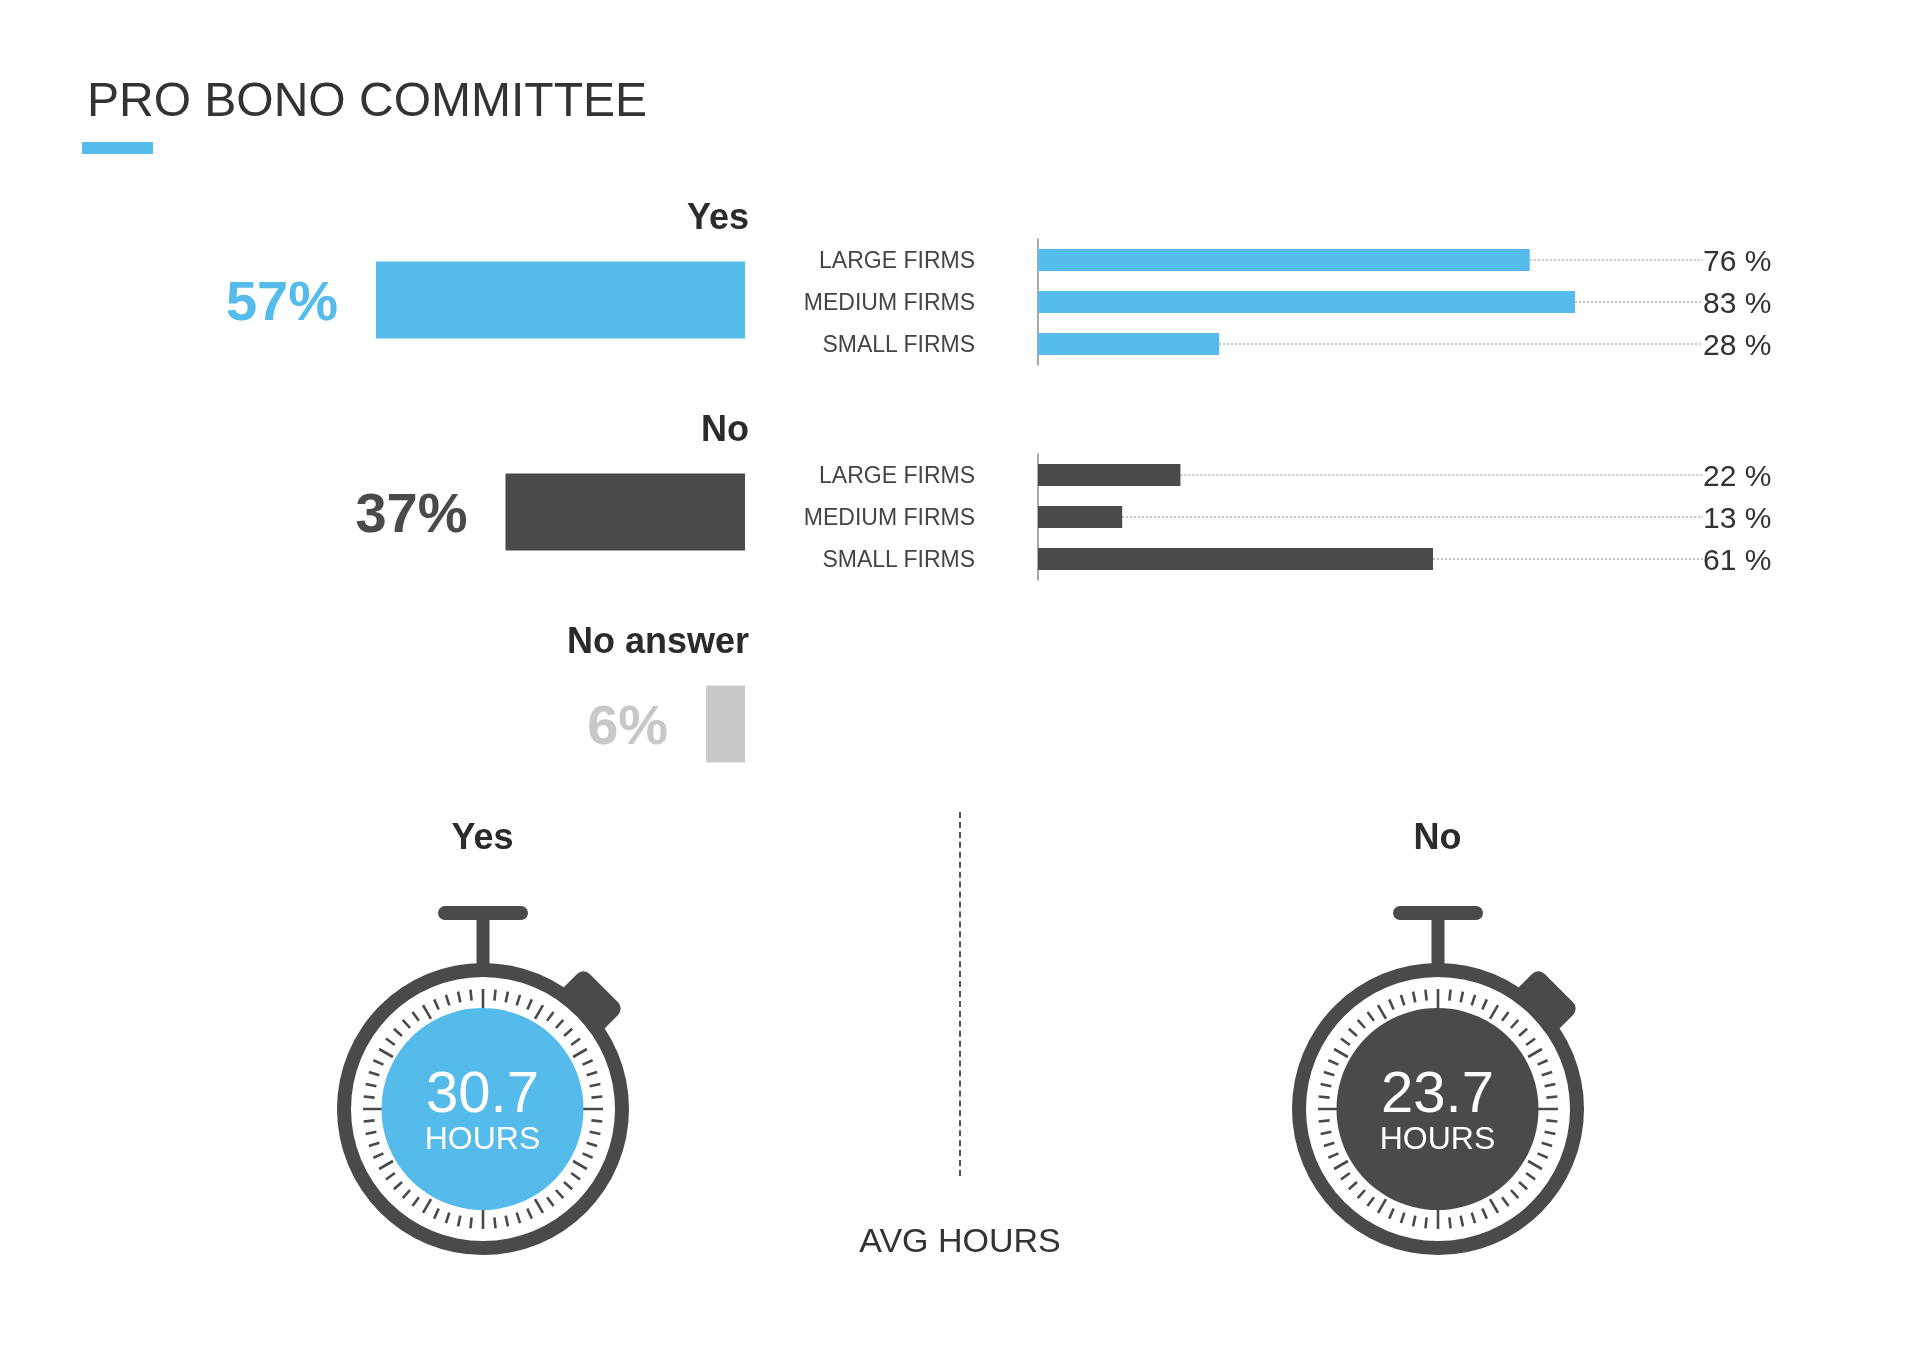 This screenshot has height=1358, width=1920. I want to click on data-label: 57%, so click(281, 300).